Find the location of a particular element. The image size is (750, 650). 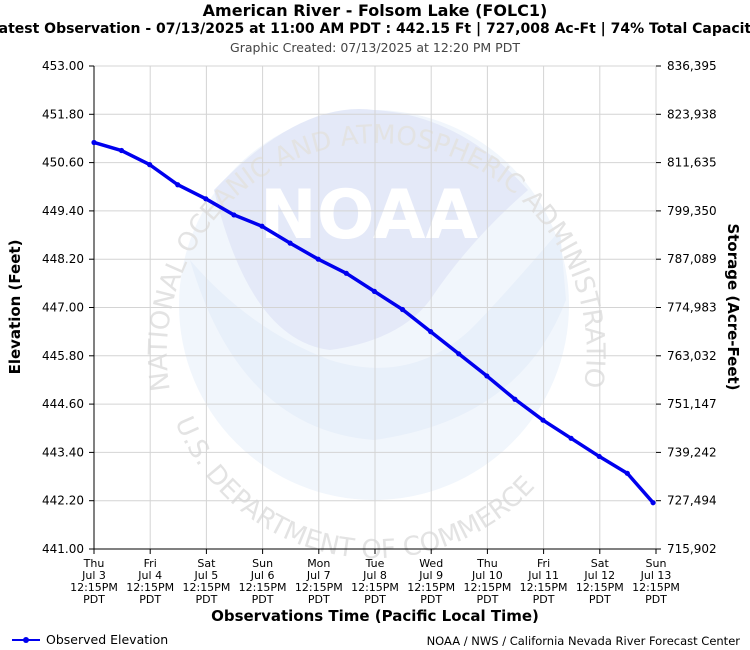

x-tick-label: Tue is located at coordinates (375, 563).